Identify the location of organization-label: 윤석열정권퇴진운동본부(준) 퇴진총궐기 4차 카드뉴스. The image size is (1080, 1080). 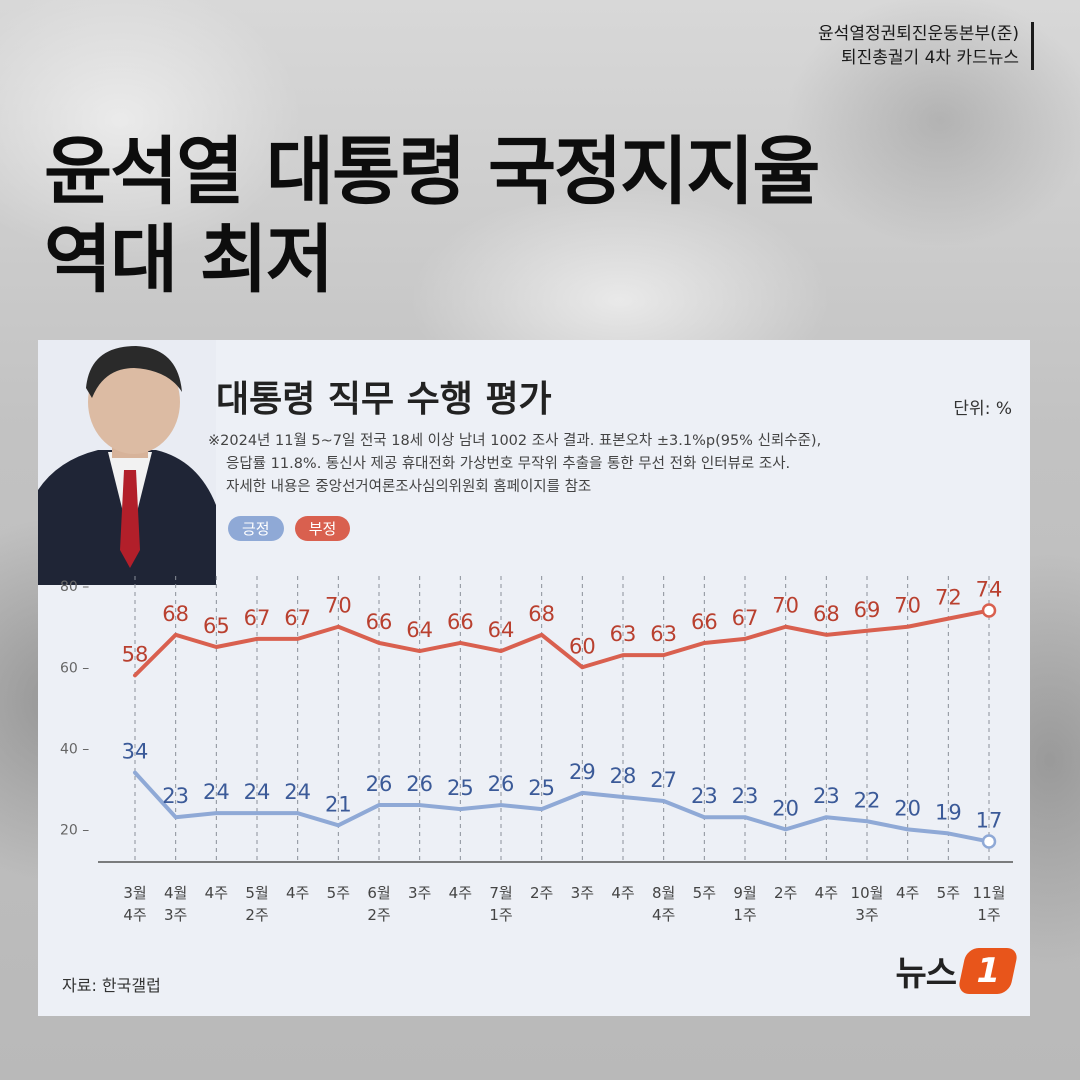
(926, 46).